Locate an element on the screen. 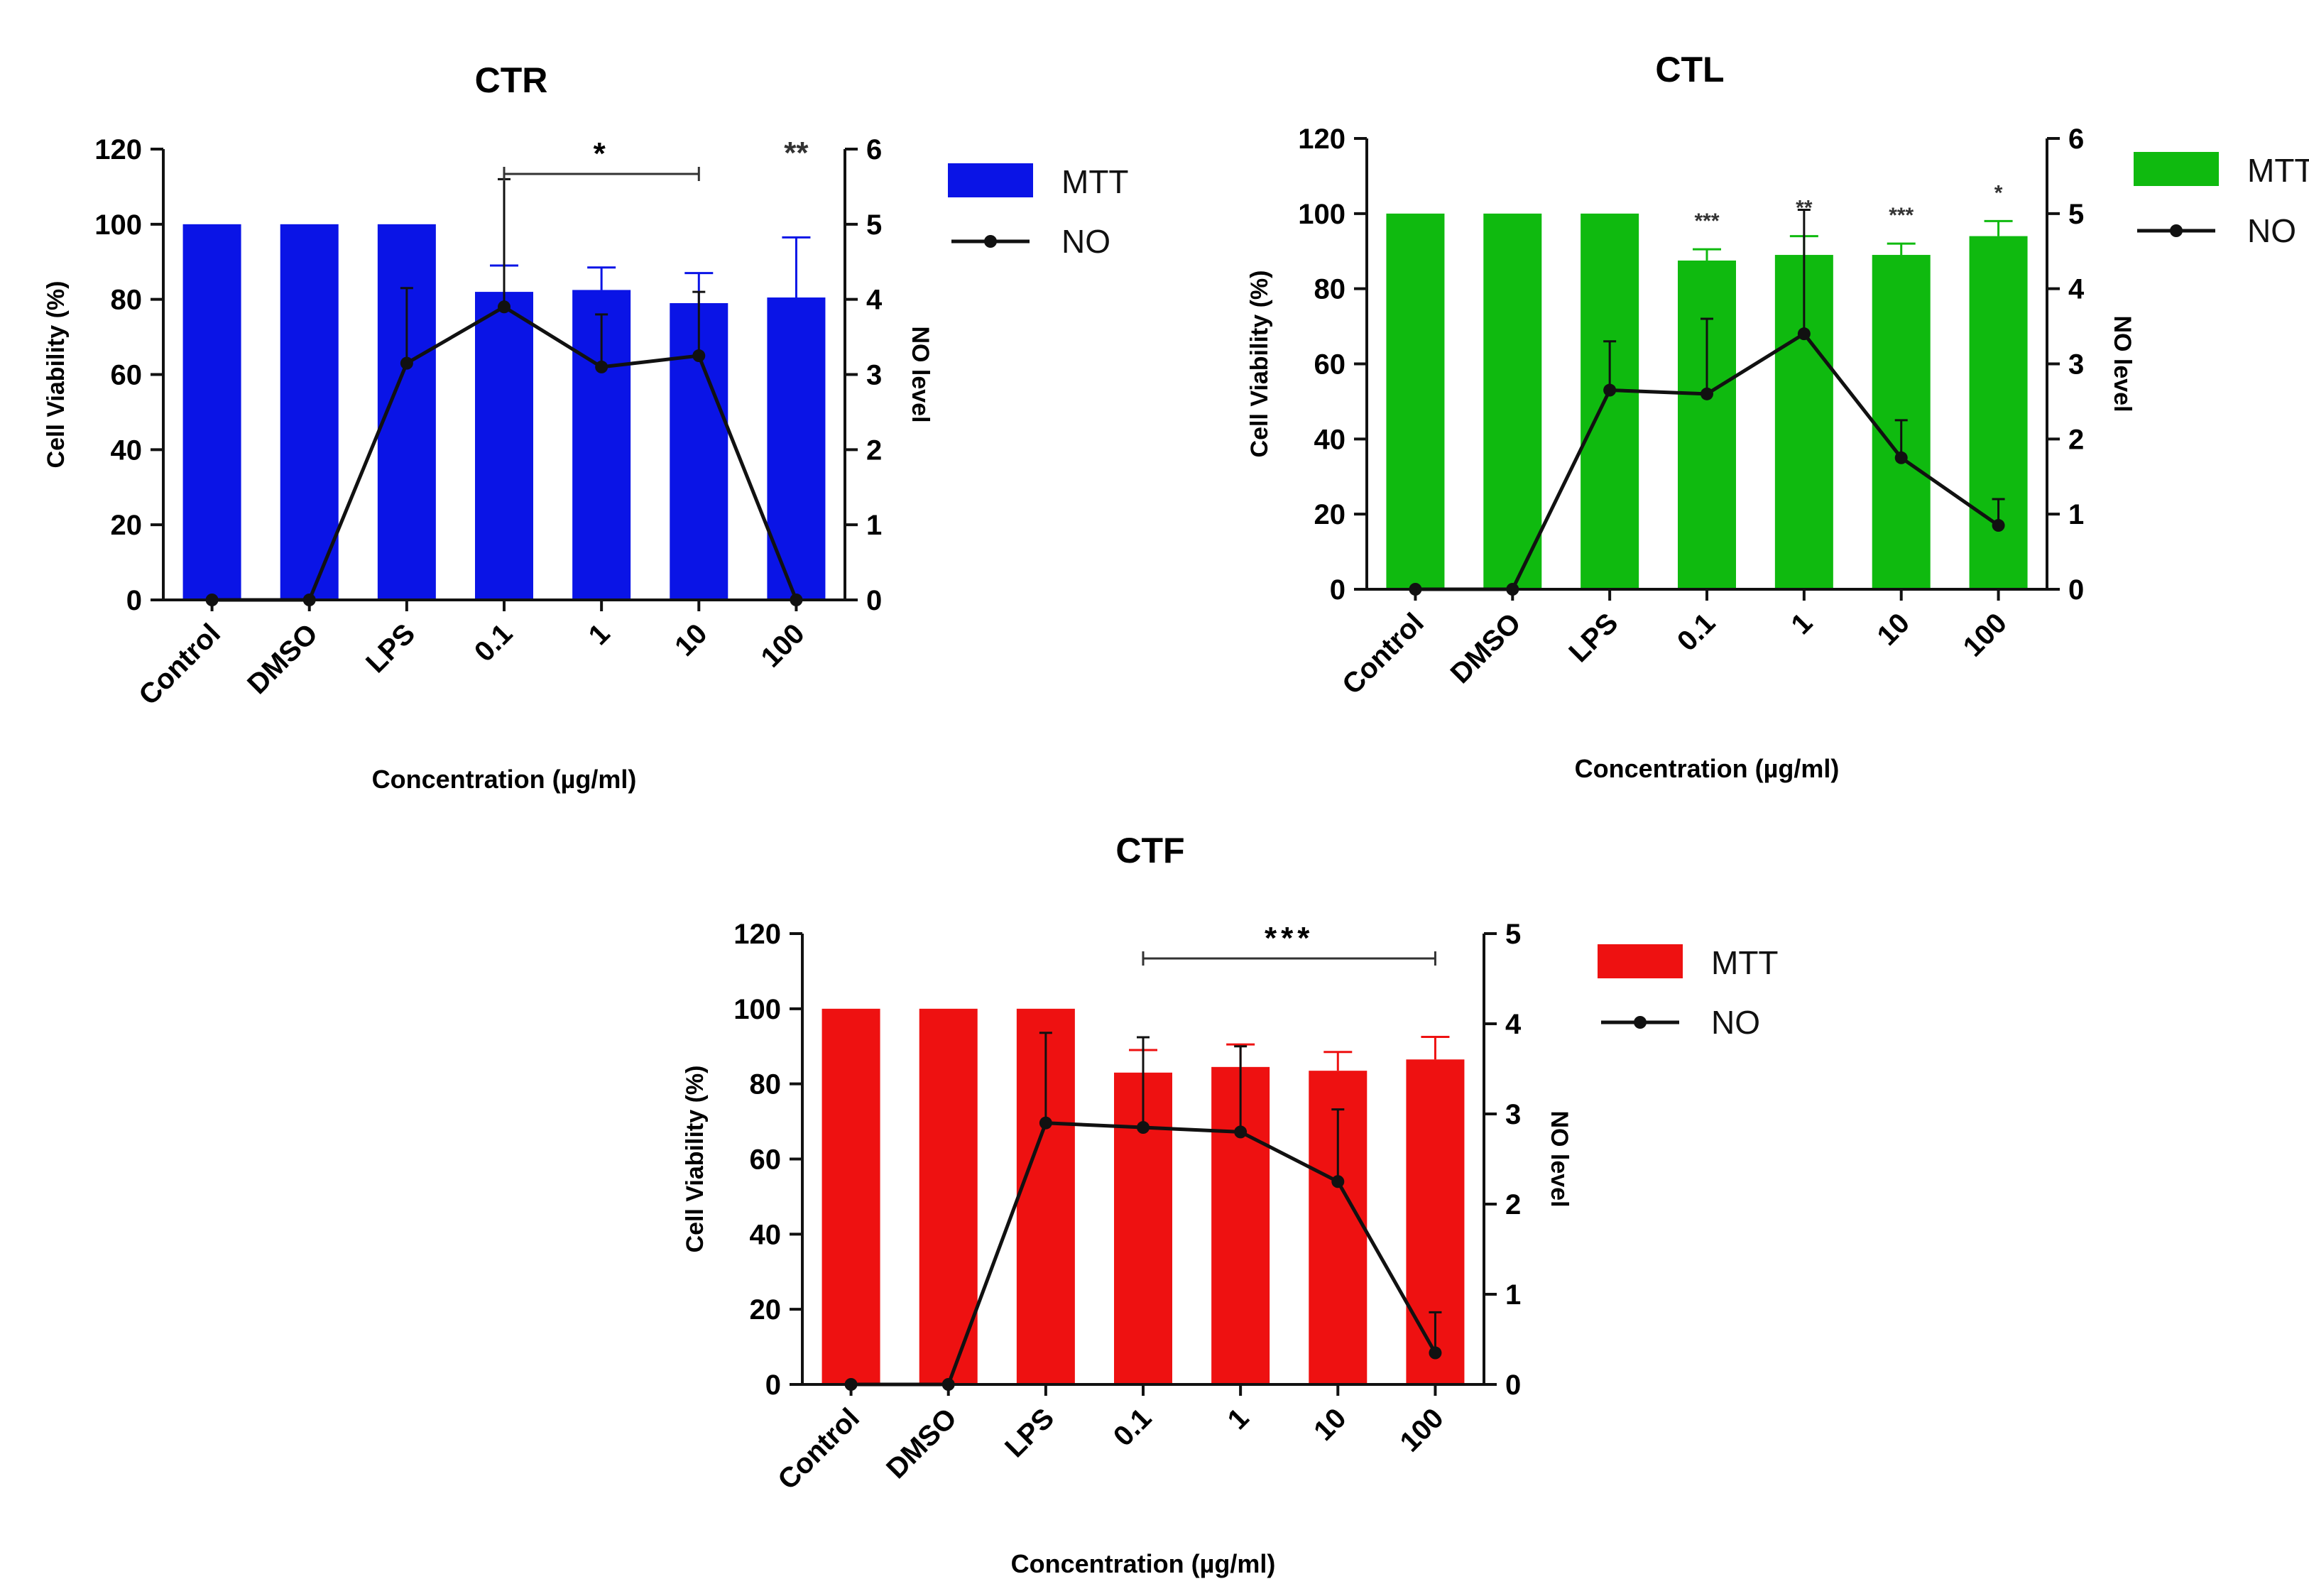 The height and width of the screenshot is (1596, 2309). bar-LPS is located at coordinates (1610, 401).